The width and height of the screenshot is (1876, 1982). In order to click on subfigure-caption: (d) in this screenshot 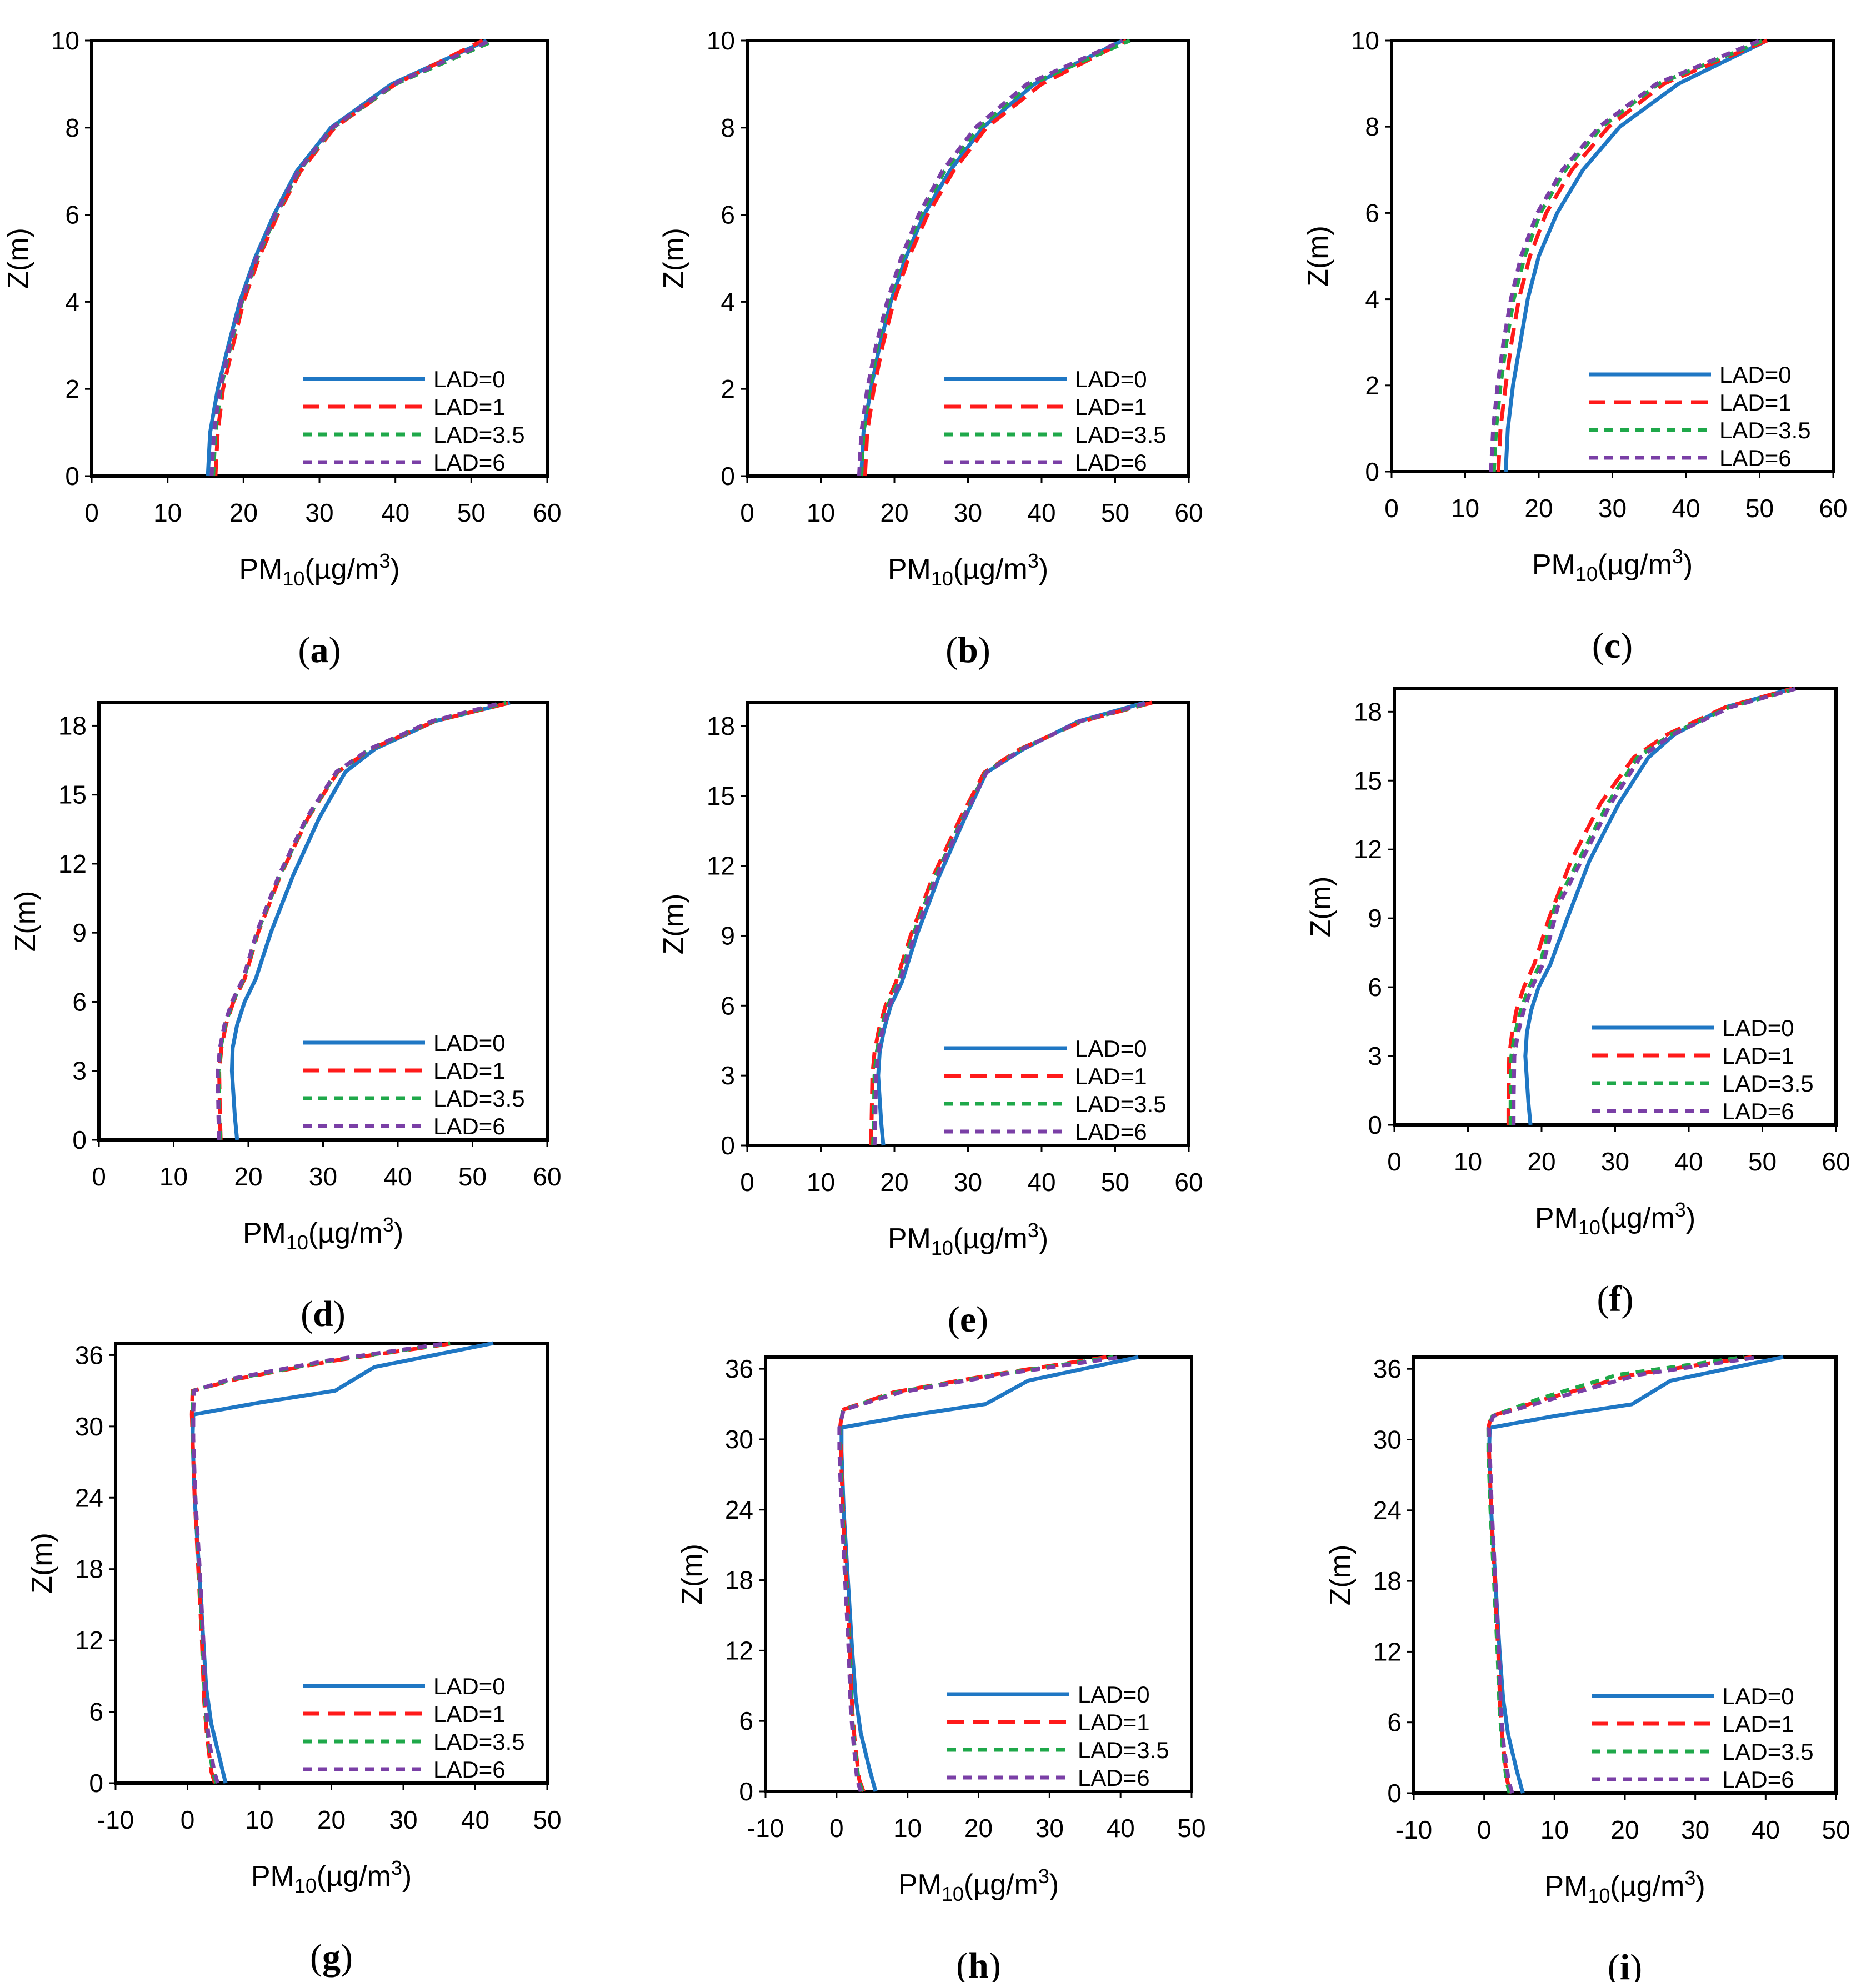, I will do `click(323, 1314)`.